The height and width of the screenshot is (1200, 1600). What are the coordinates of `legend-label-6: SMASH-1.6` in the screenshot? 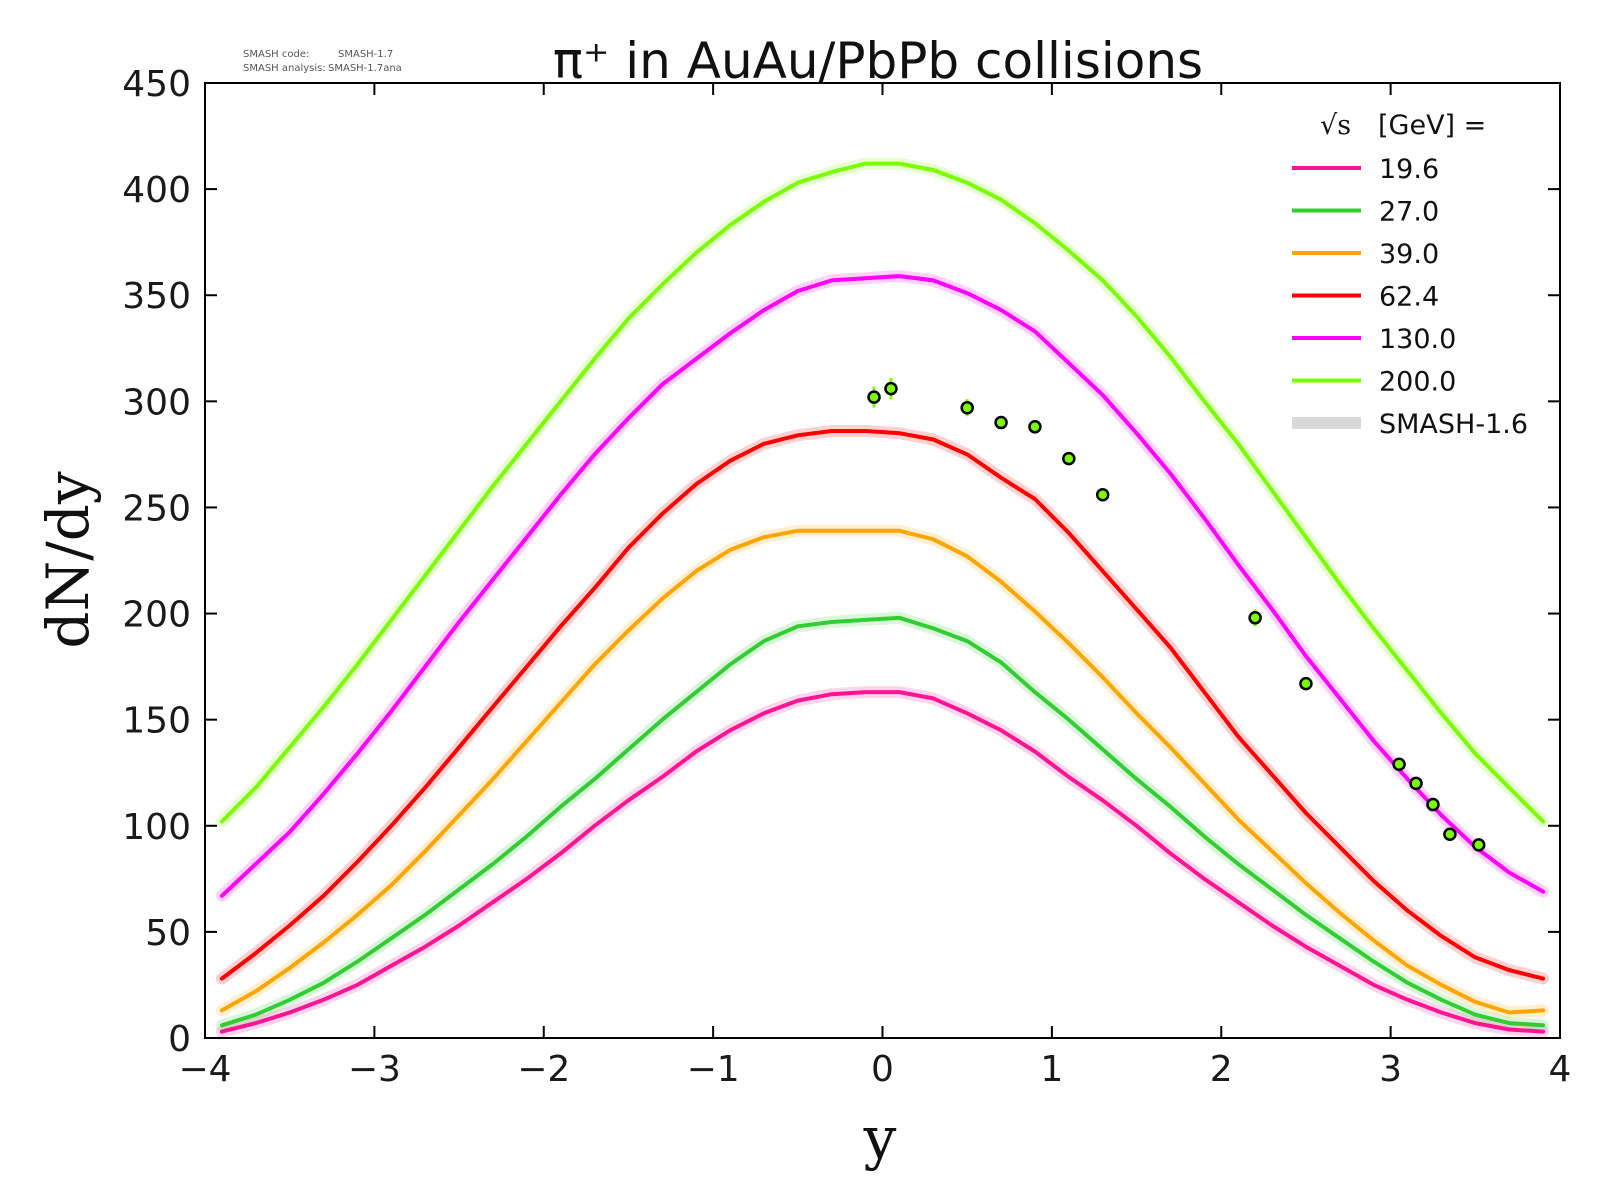 It's located at (1453, 424).